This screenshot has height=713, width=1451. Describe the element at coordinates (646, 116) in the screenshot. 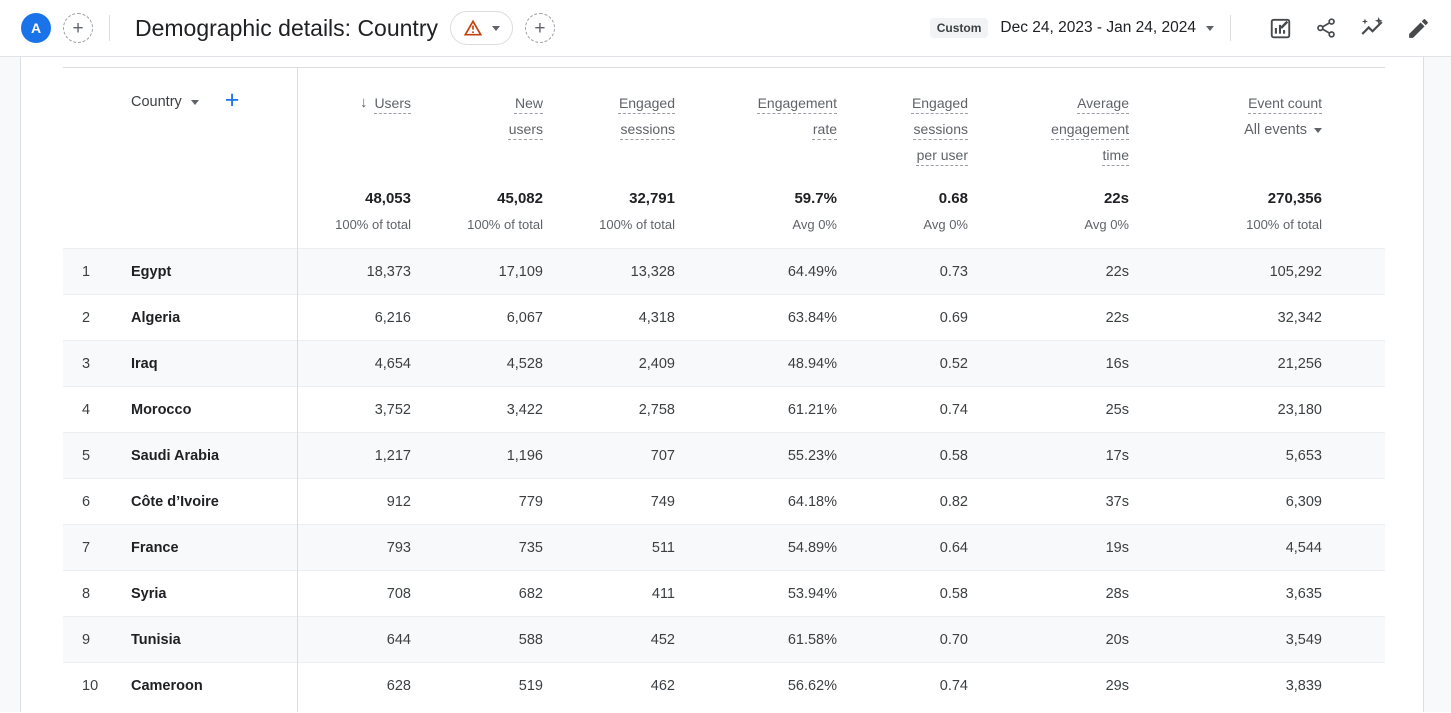

I see `column-header-label: Engaged sessions` at that location.